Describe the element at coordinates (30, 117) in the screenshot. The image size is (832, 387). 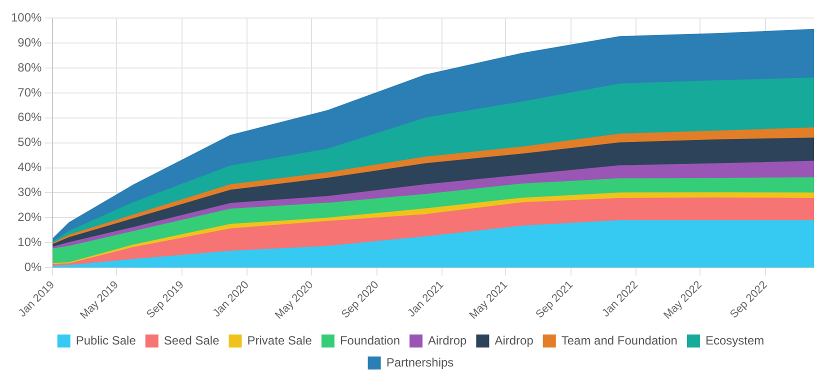
I see `y-tick-label: 60%` at that location.